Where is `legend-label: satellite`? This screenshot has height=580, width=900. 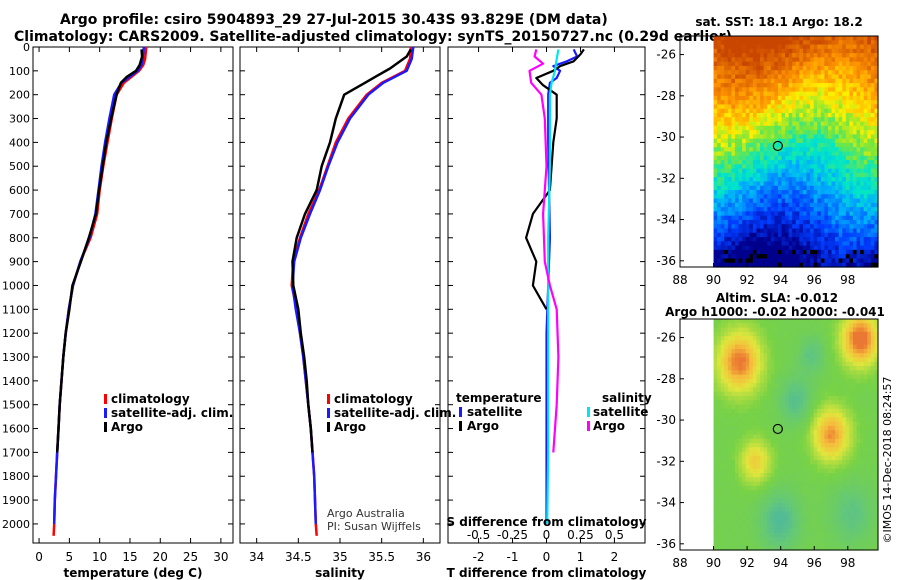
legend-label: satellite is located at coordinates (620, 412).